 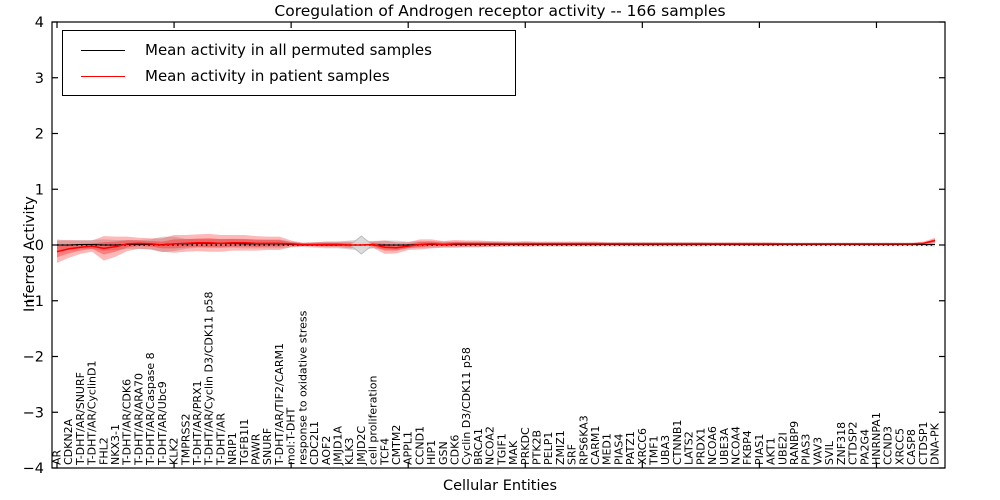 What do you see at coordinates (33, 302) in the screenshot?
I see `y-tick-label: −1` at bounding box center [33, 302].